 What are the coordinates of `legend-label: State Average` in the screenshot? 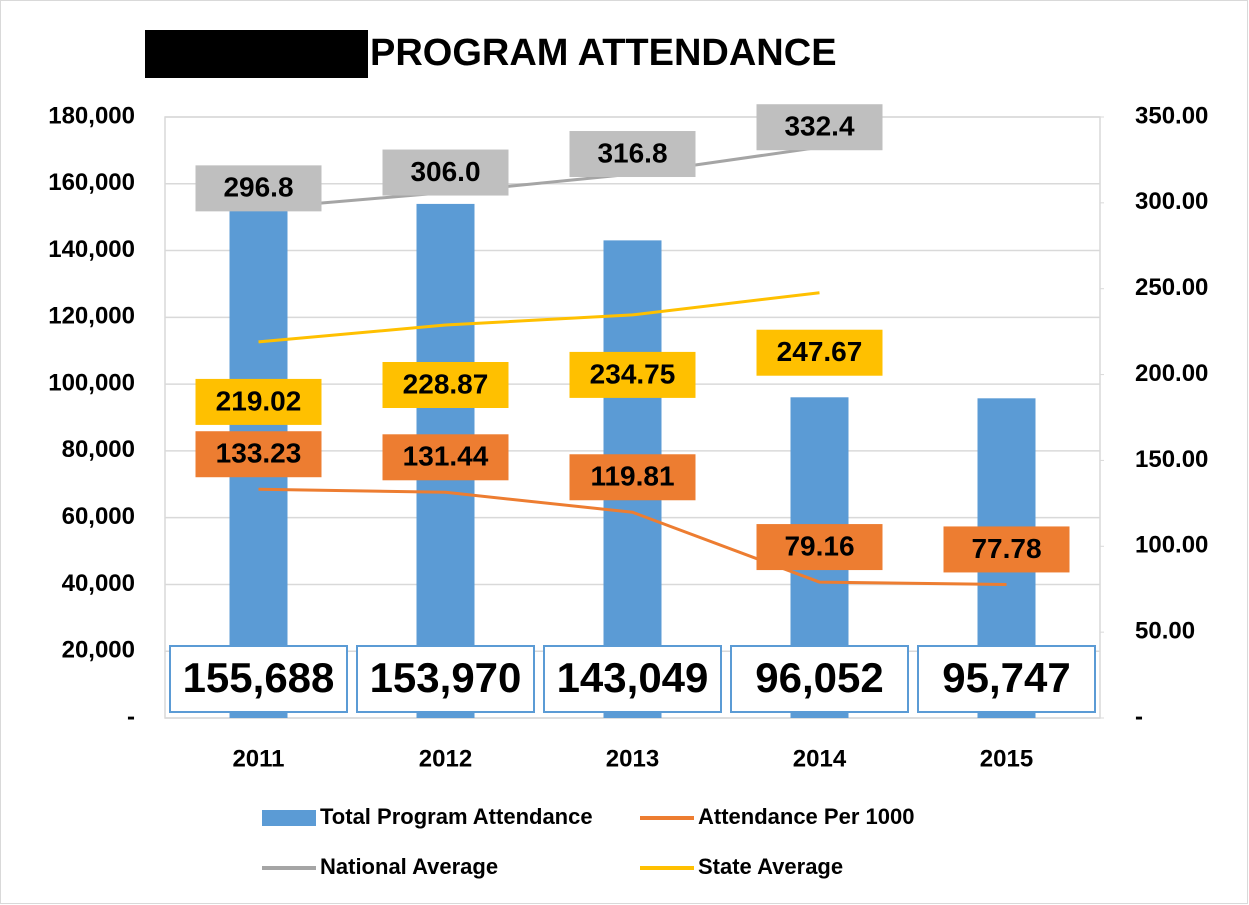 It's located at (770, 866).